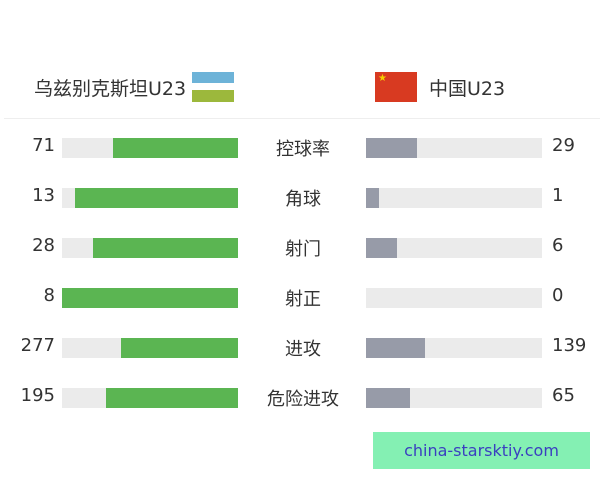 The image size is (600, 480). I want to click on home-value: 195, so click(37, 395).